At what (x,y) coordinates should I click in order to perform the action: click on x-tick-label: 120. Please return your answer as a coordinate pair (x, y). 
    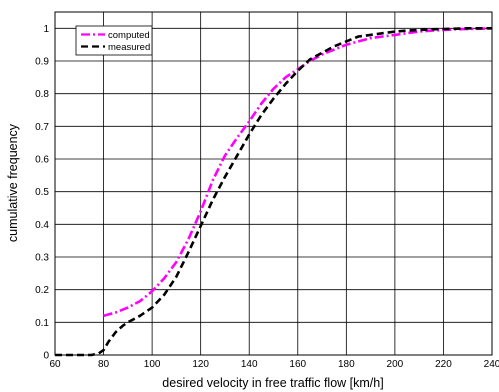
    Looking at the image, I should click on (200, 364).